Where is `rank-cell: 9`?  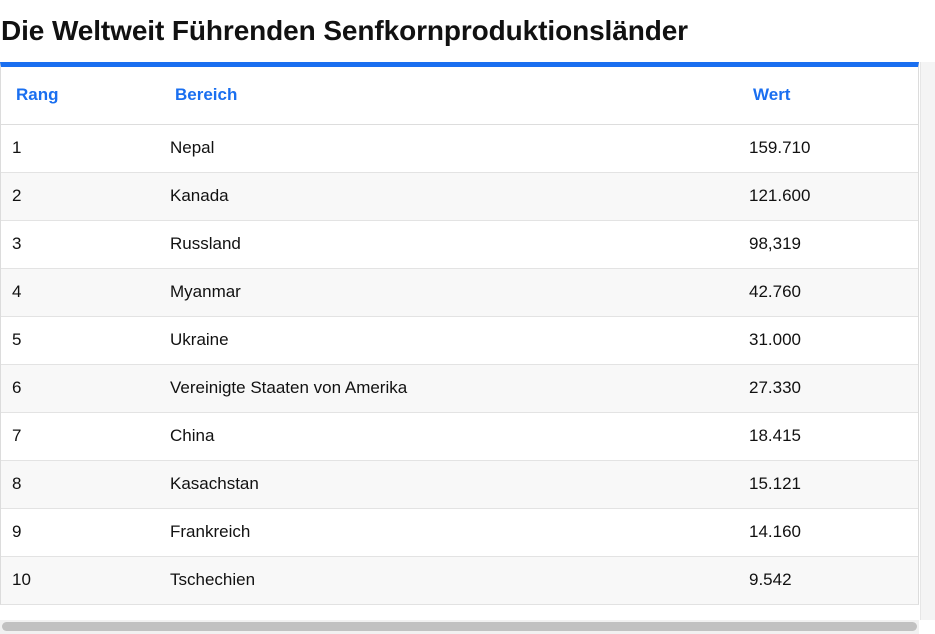
rank-cell: 9 is located at coordinates (80, 532).